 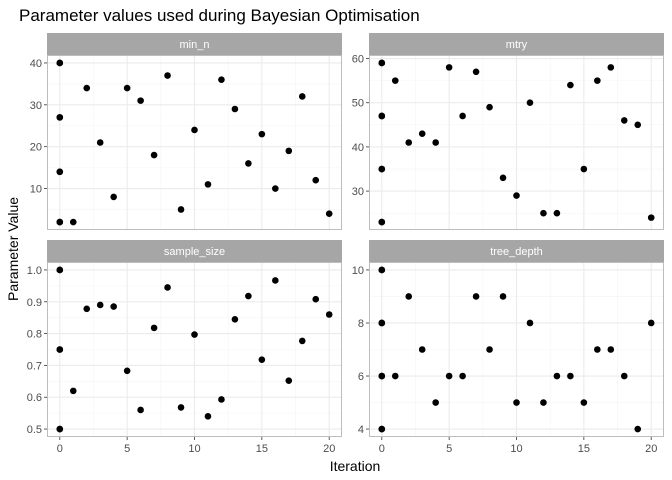 I want to click on strip-label: sample_size, so click(x=194, y=252).